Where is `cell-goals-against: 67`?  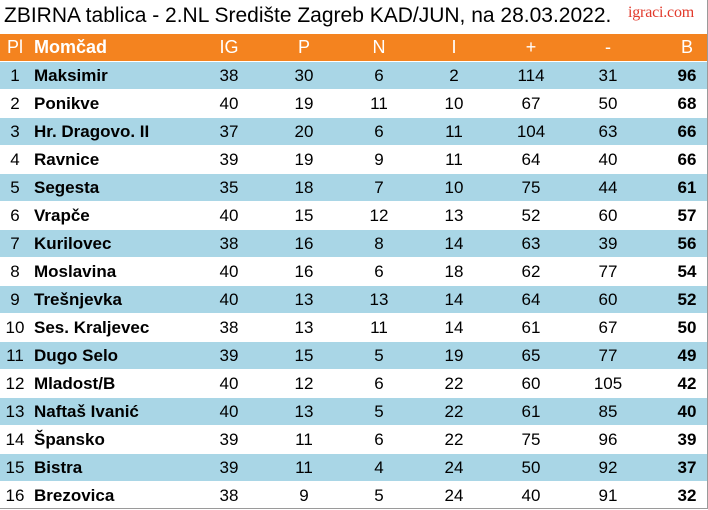 cell-goals-against: 67 is located at coordinates (608, 327).